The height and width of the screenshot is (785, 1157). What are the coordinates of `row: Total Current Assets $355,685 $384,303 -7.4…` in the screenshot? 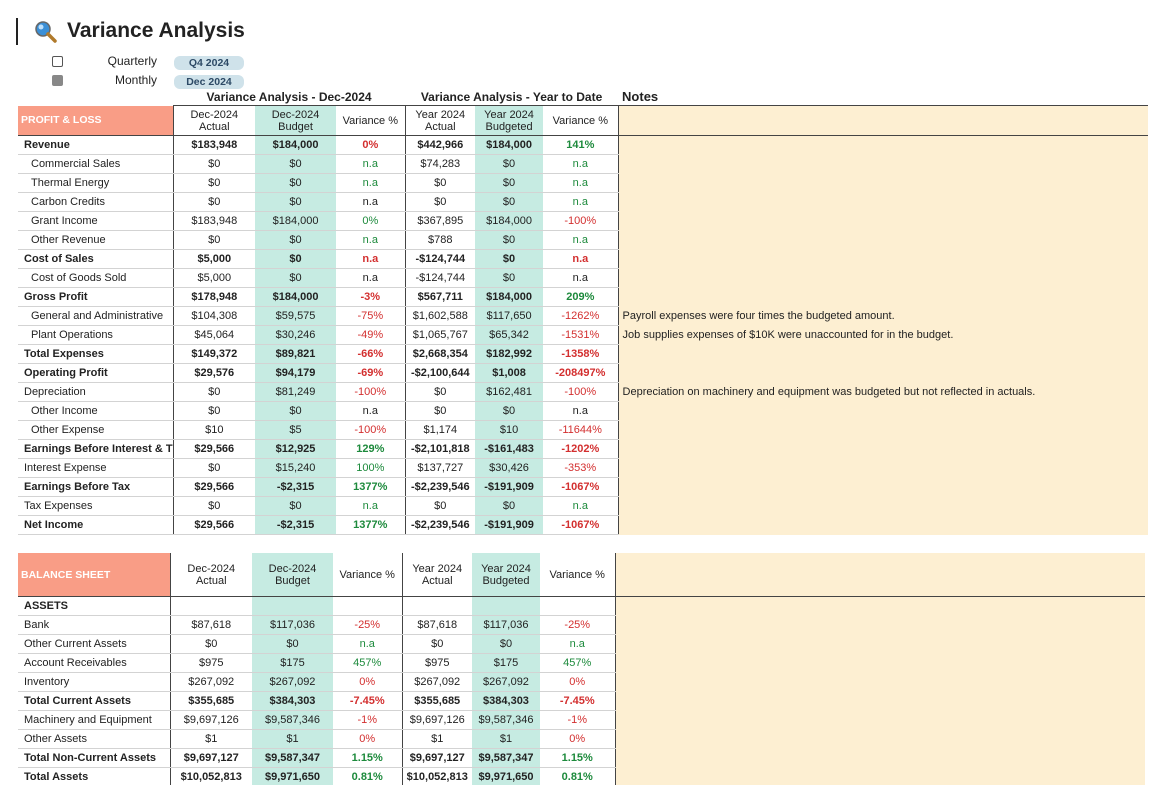 It's located at (581, 701).